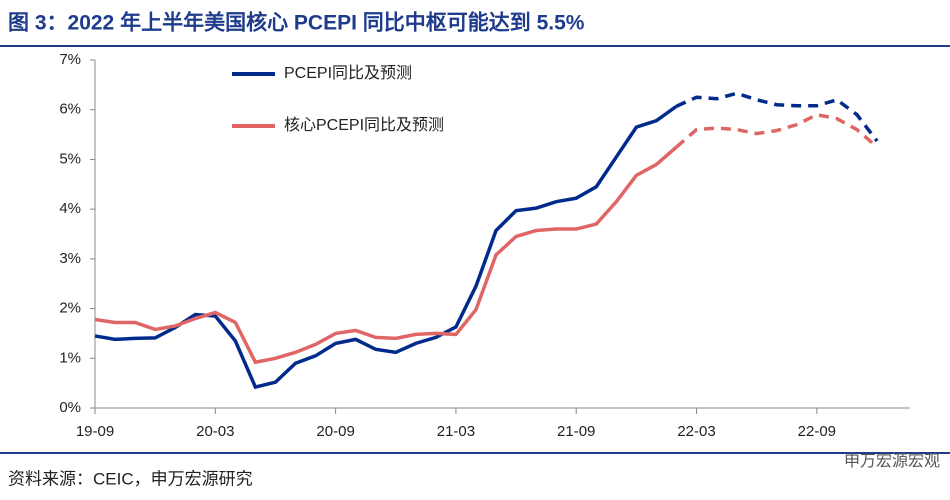 The height and width of the screenshot is (500, 950). I want to click on y-tick-label: 1%, so click(70, 357).